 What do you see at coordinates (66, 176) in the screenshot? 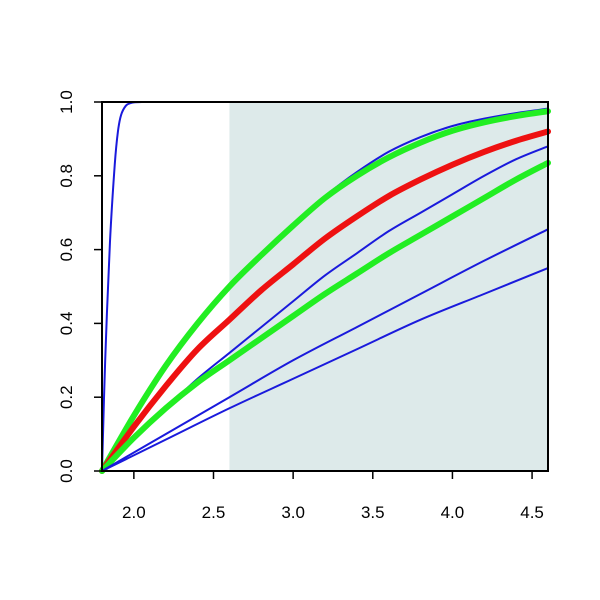
I see `y-tick-label: 0.8` at bounding box center [66, 176].